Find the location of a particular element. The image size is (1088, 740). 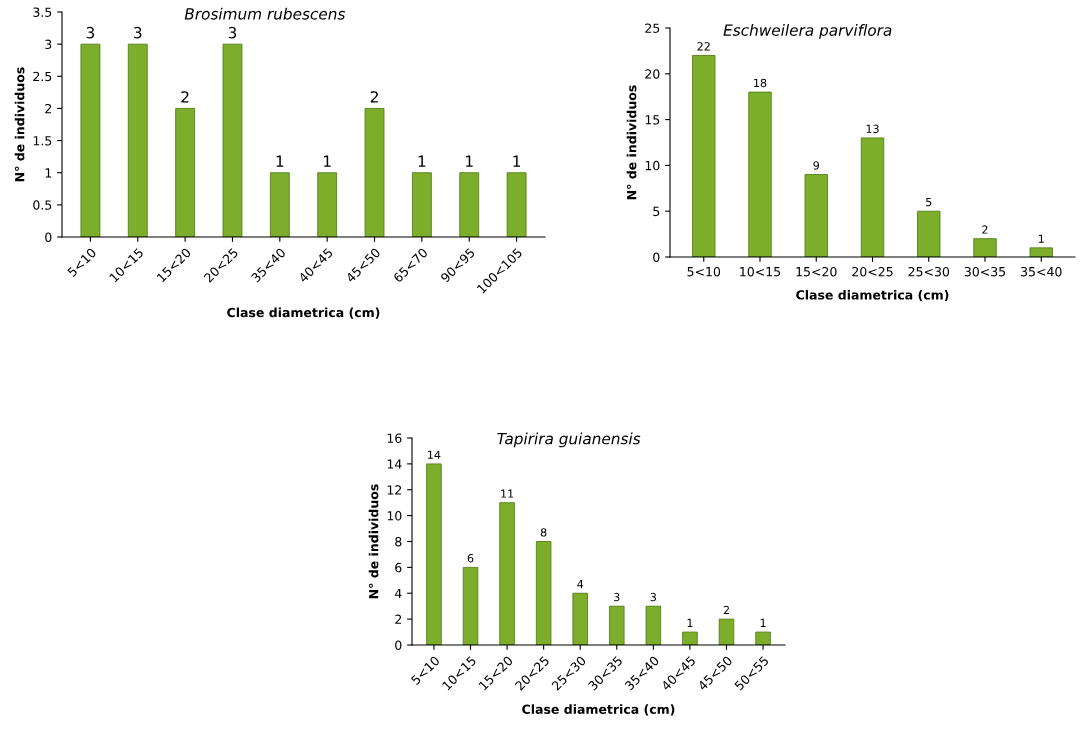

y-tick-label: 14 is located at coordinates (394, 464).